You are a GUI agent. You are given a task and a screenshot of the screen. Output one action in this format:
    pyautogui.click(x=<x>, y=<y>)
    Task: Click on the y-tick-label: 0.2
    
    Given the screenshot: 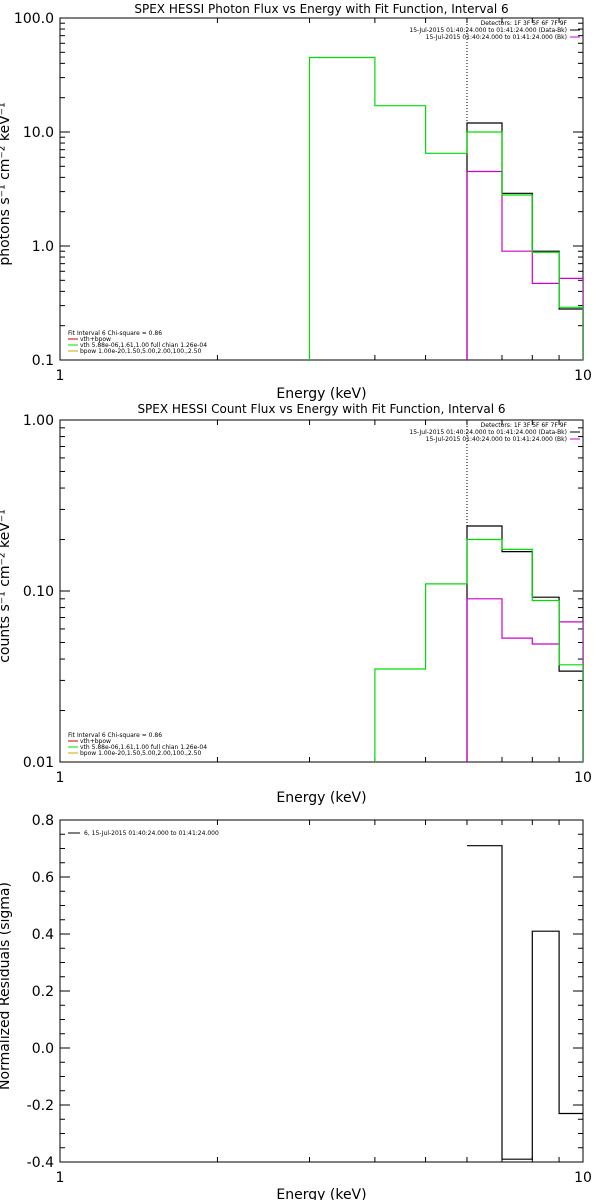 What is the action you would take?
    pyautogui.click(x=43, y=992)
    